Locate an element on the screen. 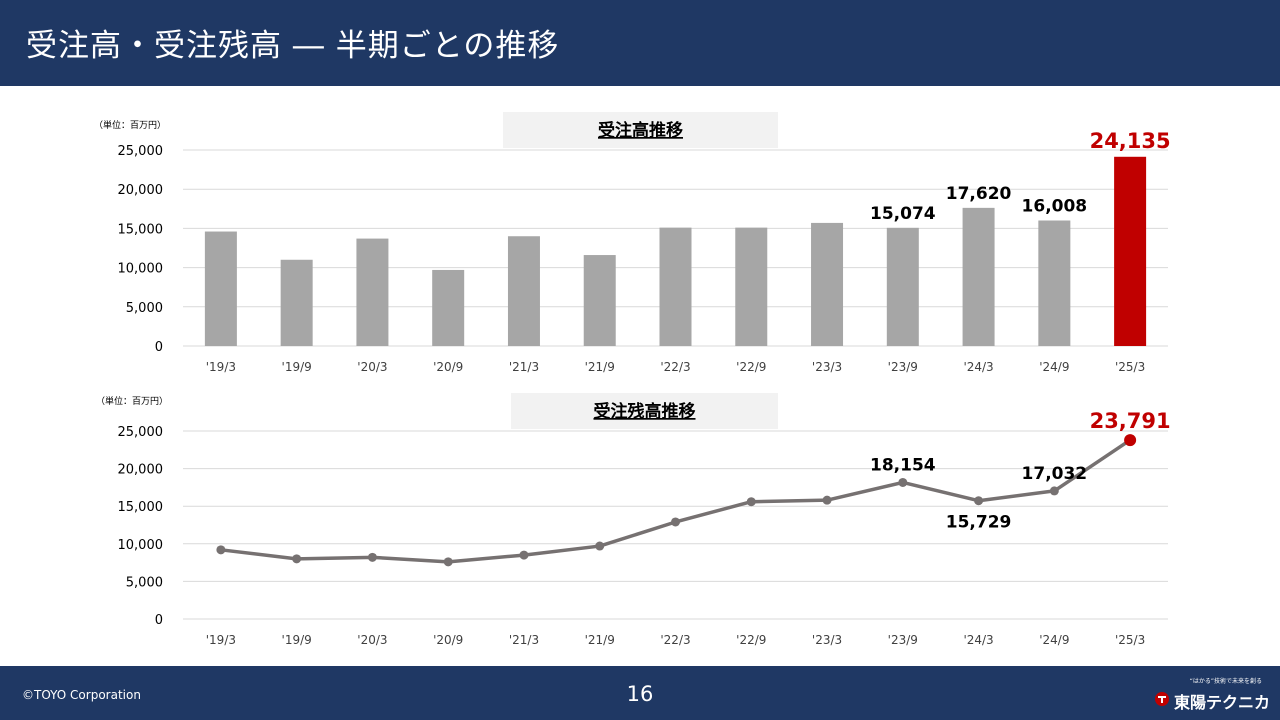  data-label: 24,135 is located at coordinates (1130, 141).